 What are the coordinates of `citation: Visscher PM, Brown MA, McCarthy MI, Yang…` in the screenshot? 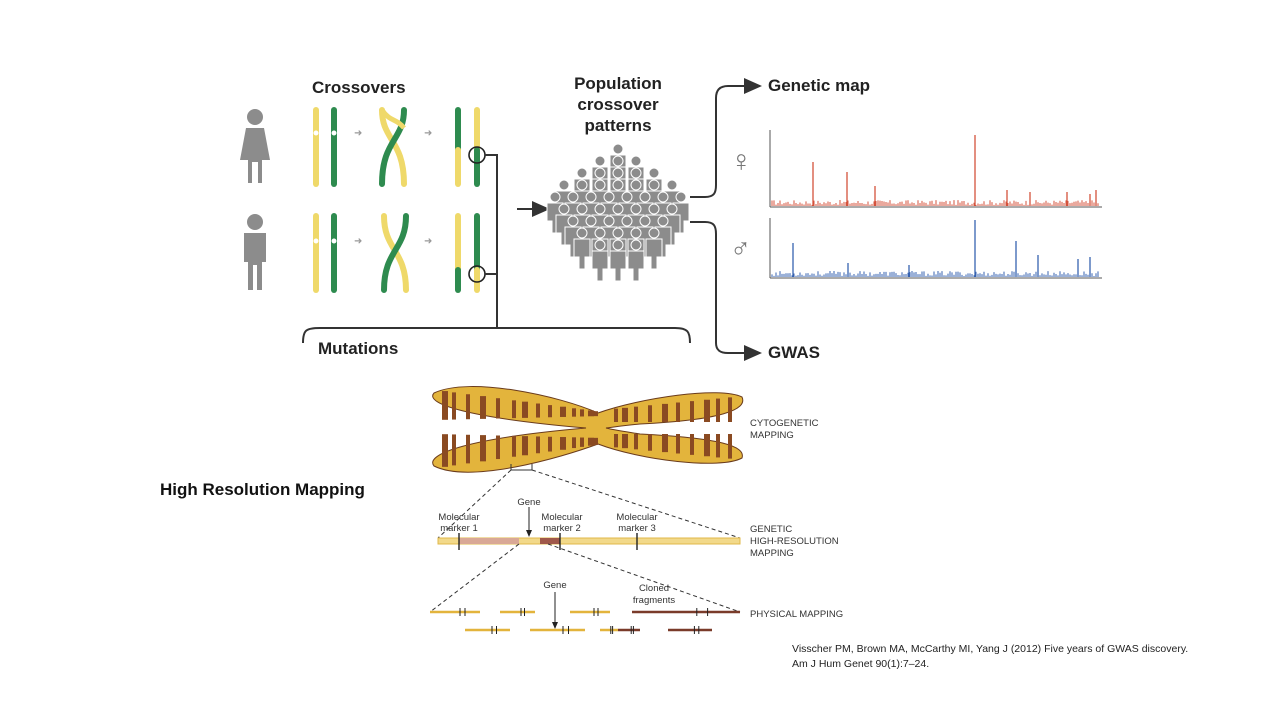 It's located at (990, 657).